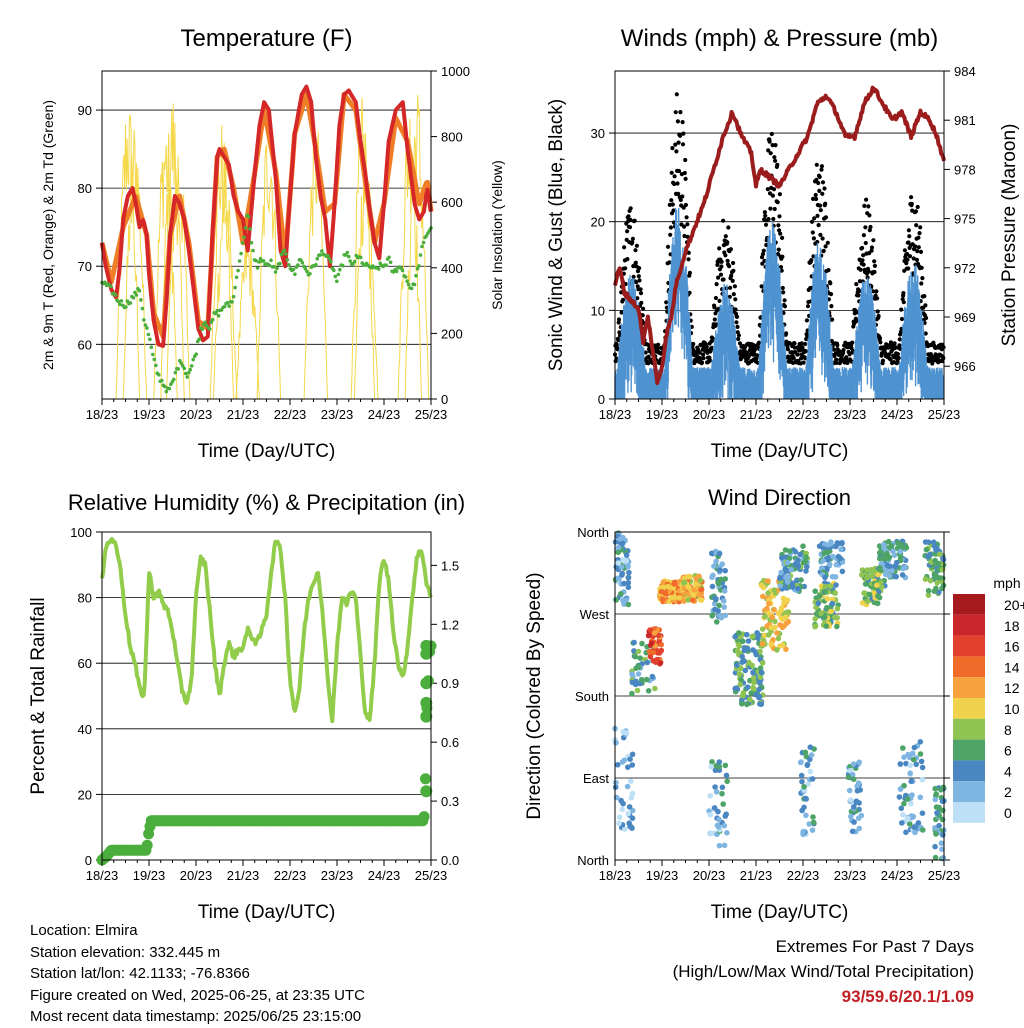 The height and width of the screenshot is (1028, 1024). What do you see at coordinates (426, 716) in the screenshot?
I see `precip-point` at bounding box center [426, 716].